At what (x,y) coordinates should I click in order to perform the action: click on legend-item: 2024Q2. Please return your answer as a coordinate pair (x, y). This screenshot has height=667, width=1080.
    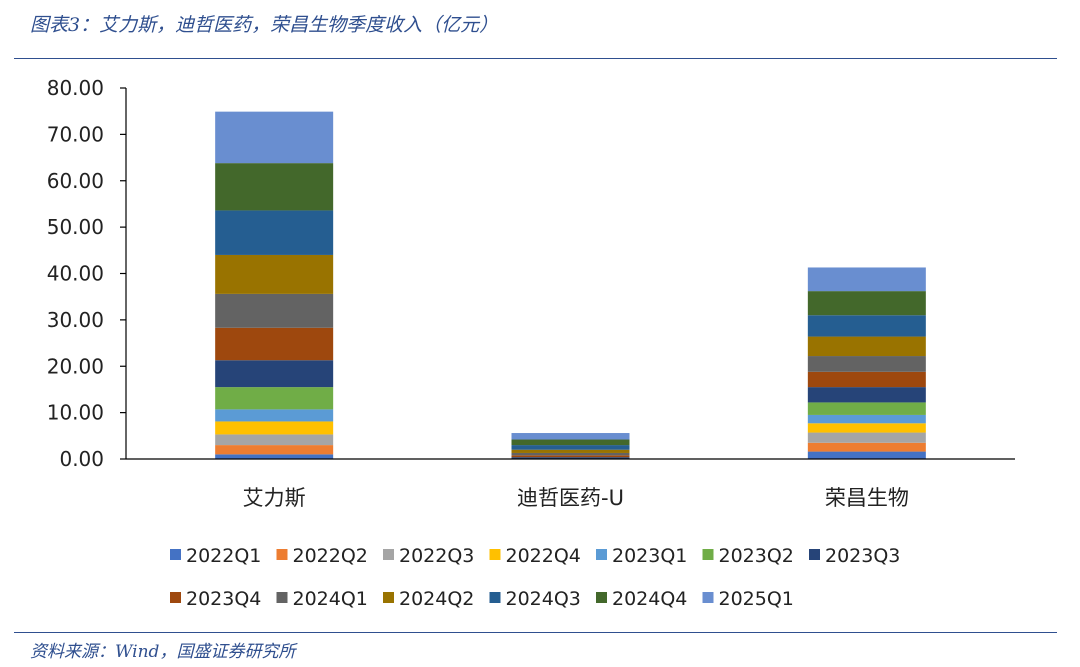
    Looking at the image, I should click on (428, 599).